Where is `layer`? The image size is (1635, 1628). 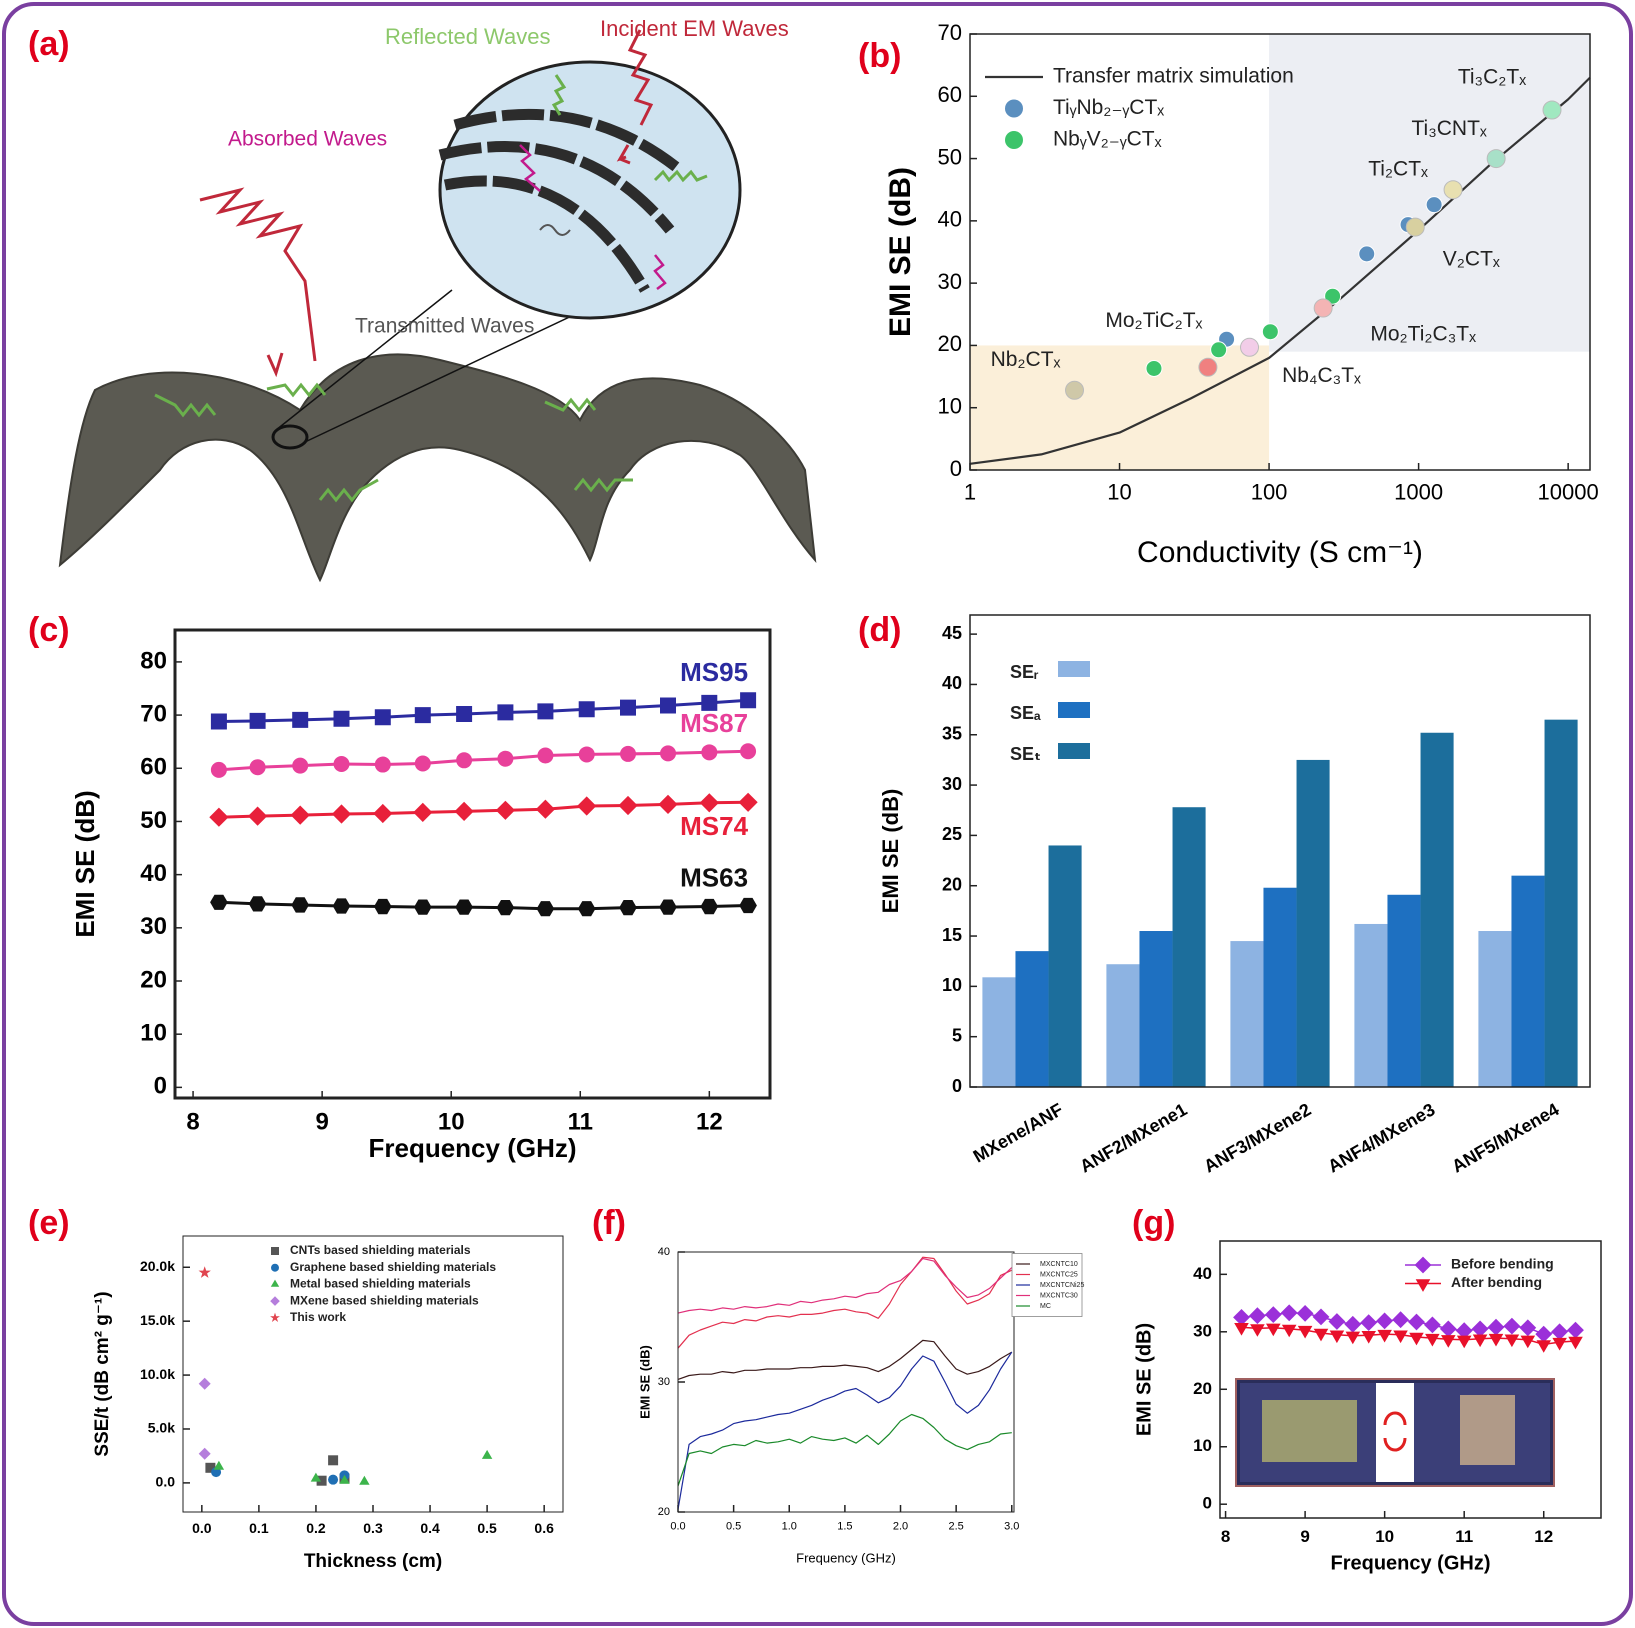
layer is located at coordinates (546, 234).